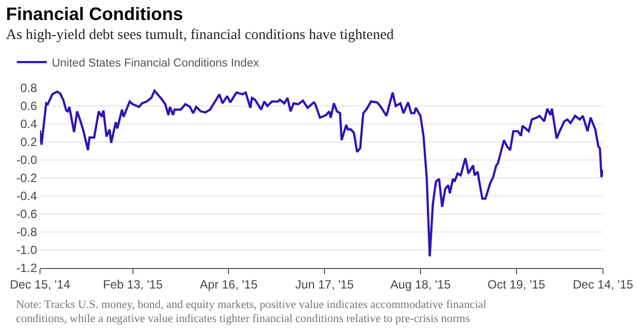  What do you see at coordinates (420, 284) in the screenshot?
I see `x-tick-label: Aug 18, '15` at bounding box center [420, 284].